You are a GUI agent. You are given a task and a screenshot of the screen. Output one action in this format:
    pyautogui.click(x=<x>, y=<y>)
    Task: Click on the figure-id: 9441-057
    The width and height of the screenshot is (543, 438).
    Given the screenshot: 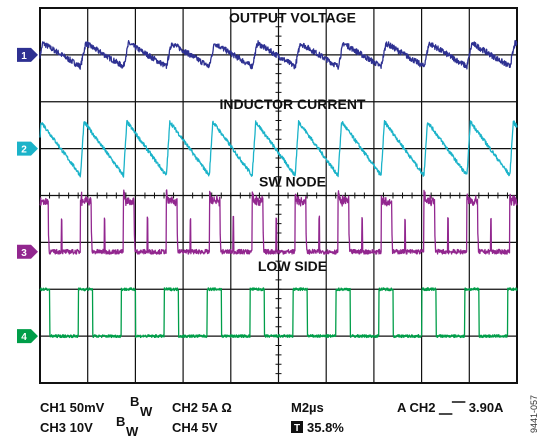 What is the action you would take?
    pyautogui.click(x=534, y=414)
    